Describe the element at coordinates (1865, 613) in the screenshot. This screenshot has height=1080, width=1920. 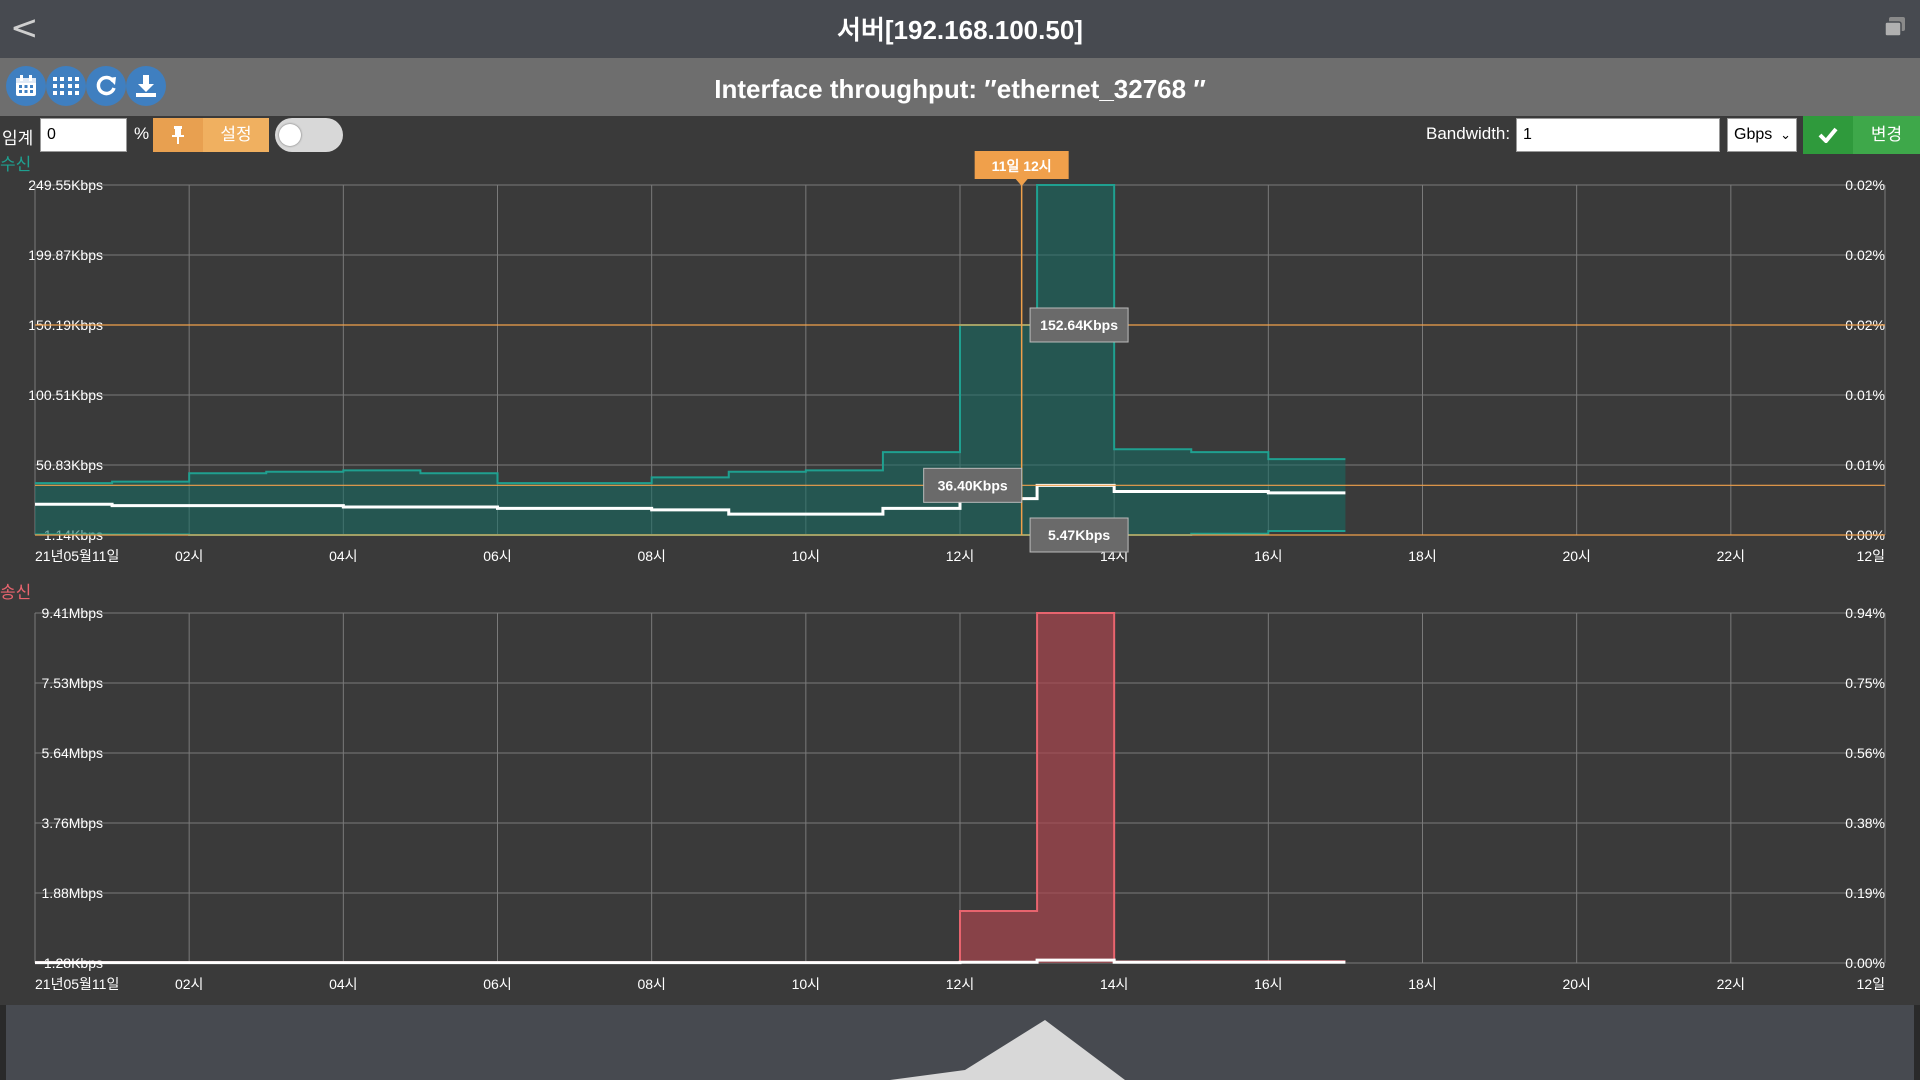
I see `y-tick-label-right: 0.94%` at that location.